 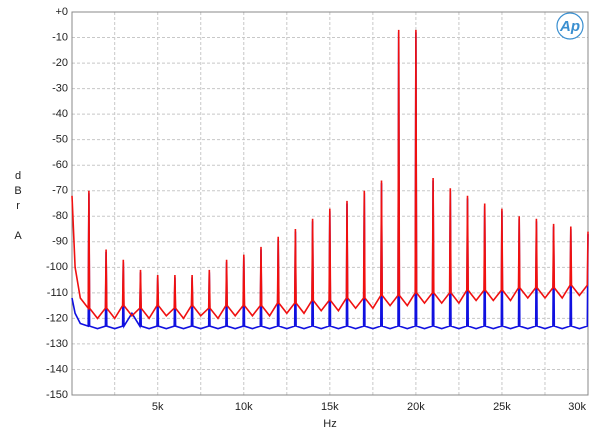 What do you see at coordinates (577, 407) in the screenshot?
I see `x-tick-label: 30k` at bounding box center [577, 407].